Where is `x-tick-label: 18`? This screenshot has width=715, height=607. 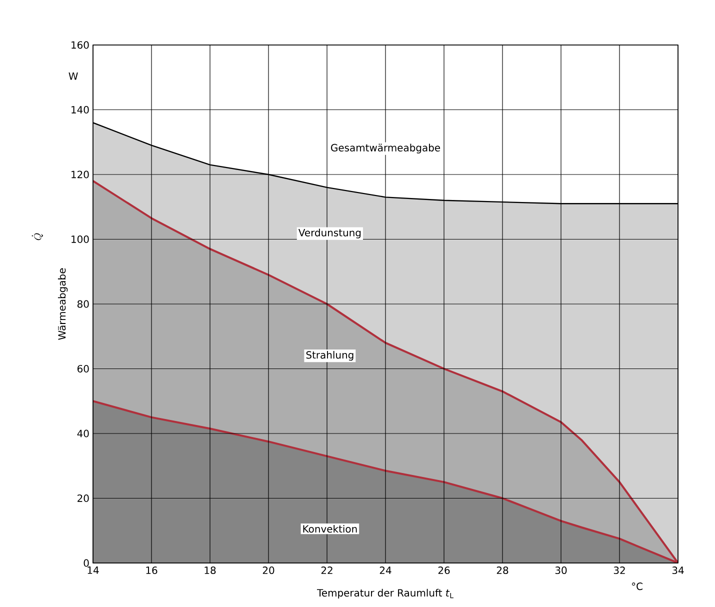 x-tick-label: 18 is located at coordinates (210, 570).